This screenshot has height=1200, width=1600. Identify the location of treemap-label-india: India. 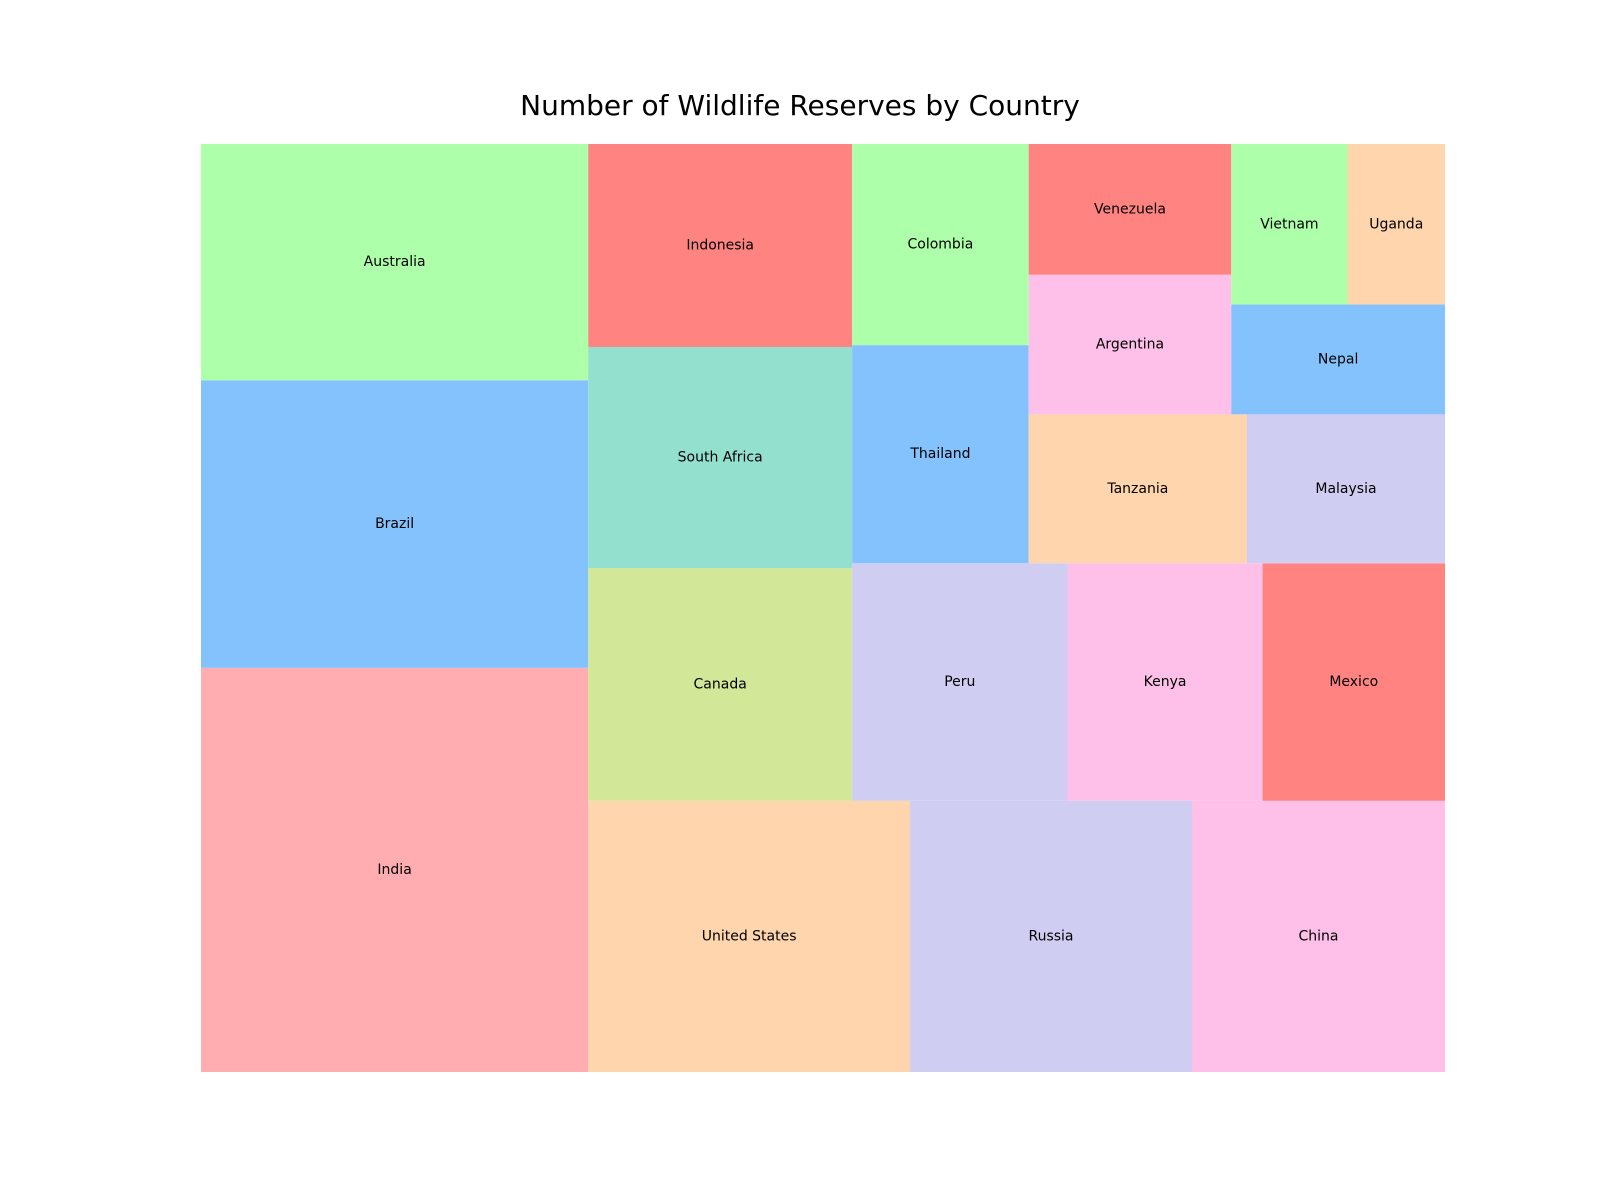
(394, 870).